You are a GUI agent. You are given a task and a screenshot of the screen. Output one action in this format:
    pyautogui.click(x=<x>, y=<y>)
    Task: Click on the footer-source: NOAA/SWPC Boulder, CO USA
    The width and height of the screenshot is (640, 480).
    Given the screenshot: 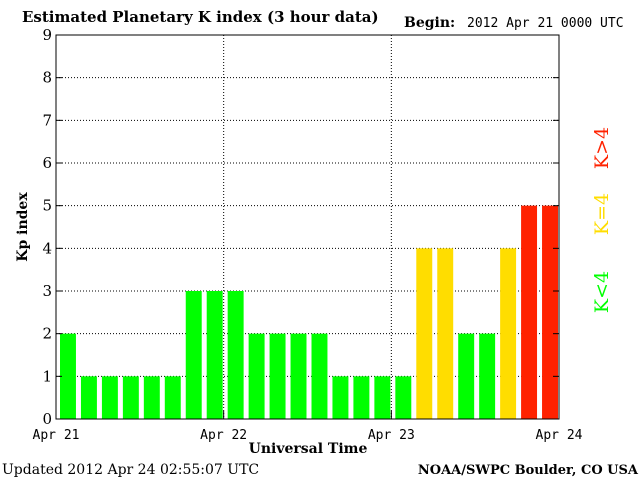 What is the action you would take?
    pyautogui.click(x=528, y=470)
    